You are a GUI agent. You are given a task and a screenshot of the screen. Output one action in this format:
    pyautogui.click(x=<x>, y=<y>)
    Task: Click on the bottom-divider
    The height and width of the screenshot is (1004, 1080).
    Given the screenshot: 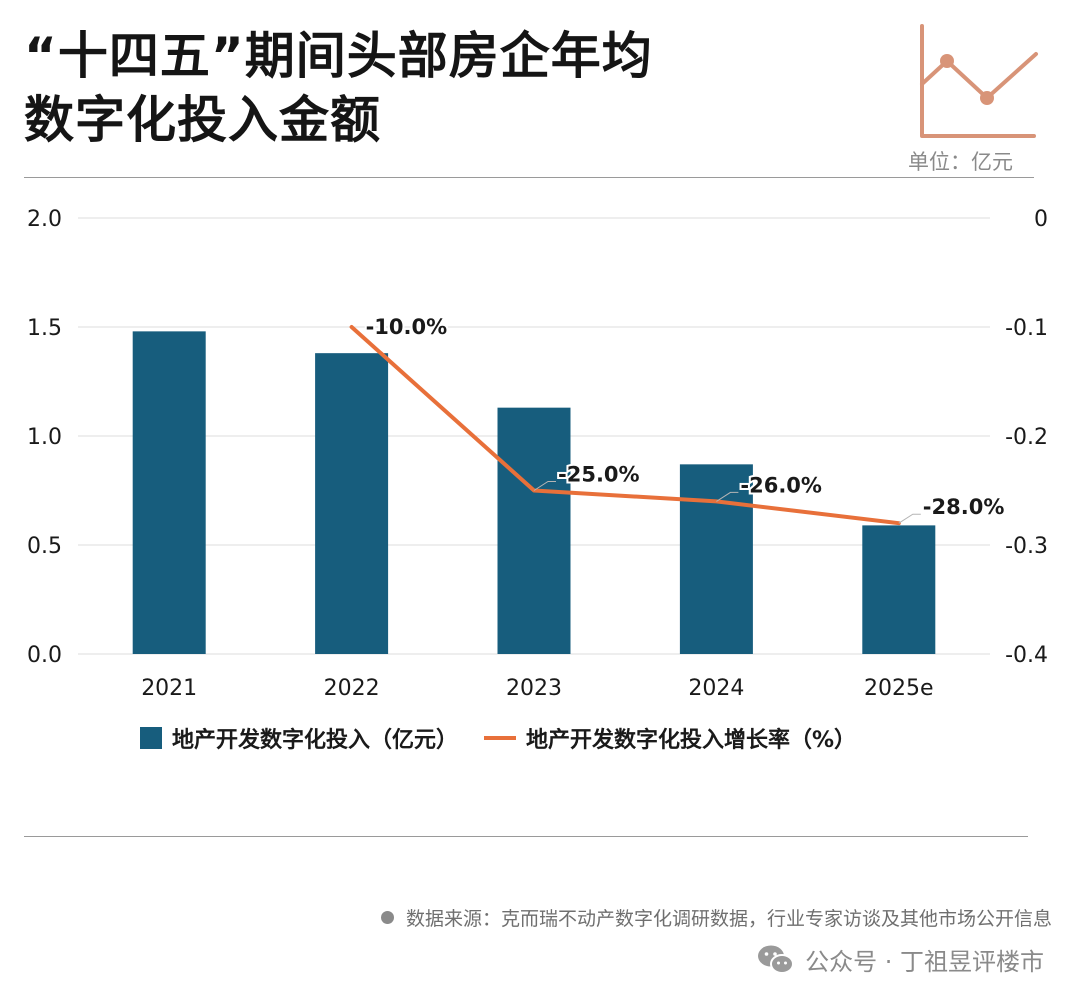 What is the action you would take?
    pyautogui.click(x=526, y=836)
    